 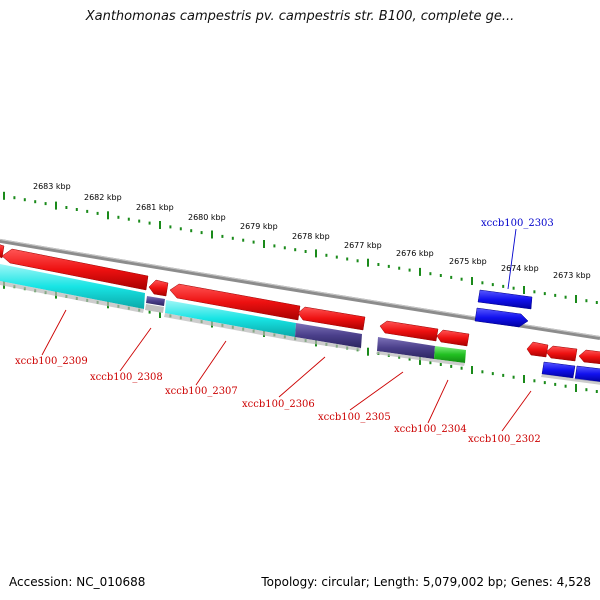 I want to click on green-feature-1-shadow, so click(x=449, y=362).